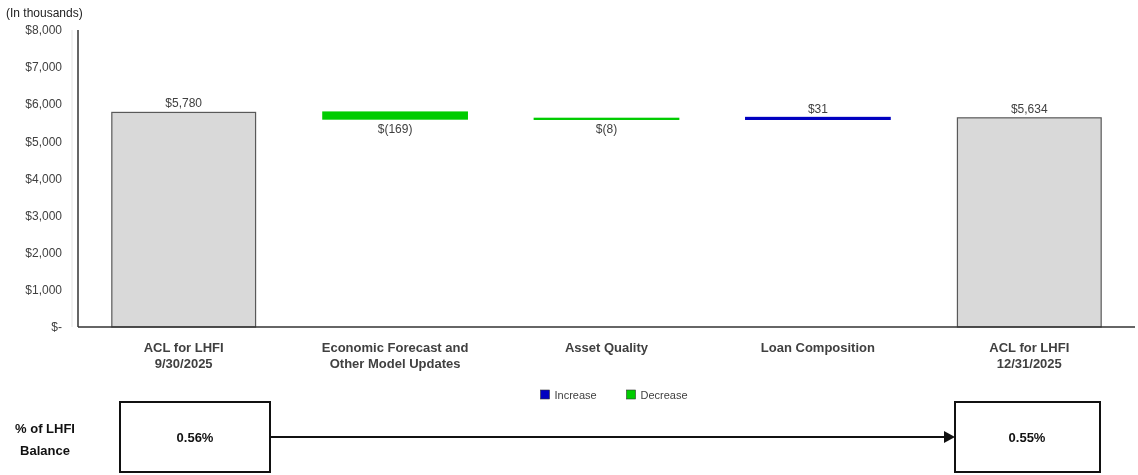  Describe the element at coordinates (184, 103) in the screenshot. I see `data-label: $5,780` at that location.